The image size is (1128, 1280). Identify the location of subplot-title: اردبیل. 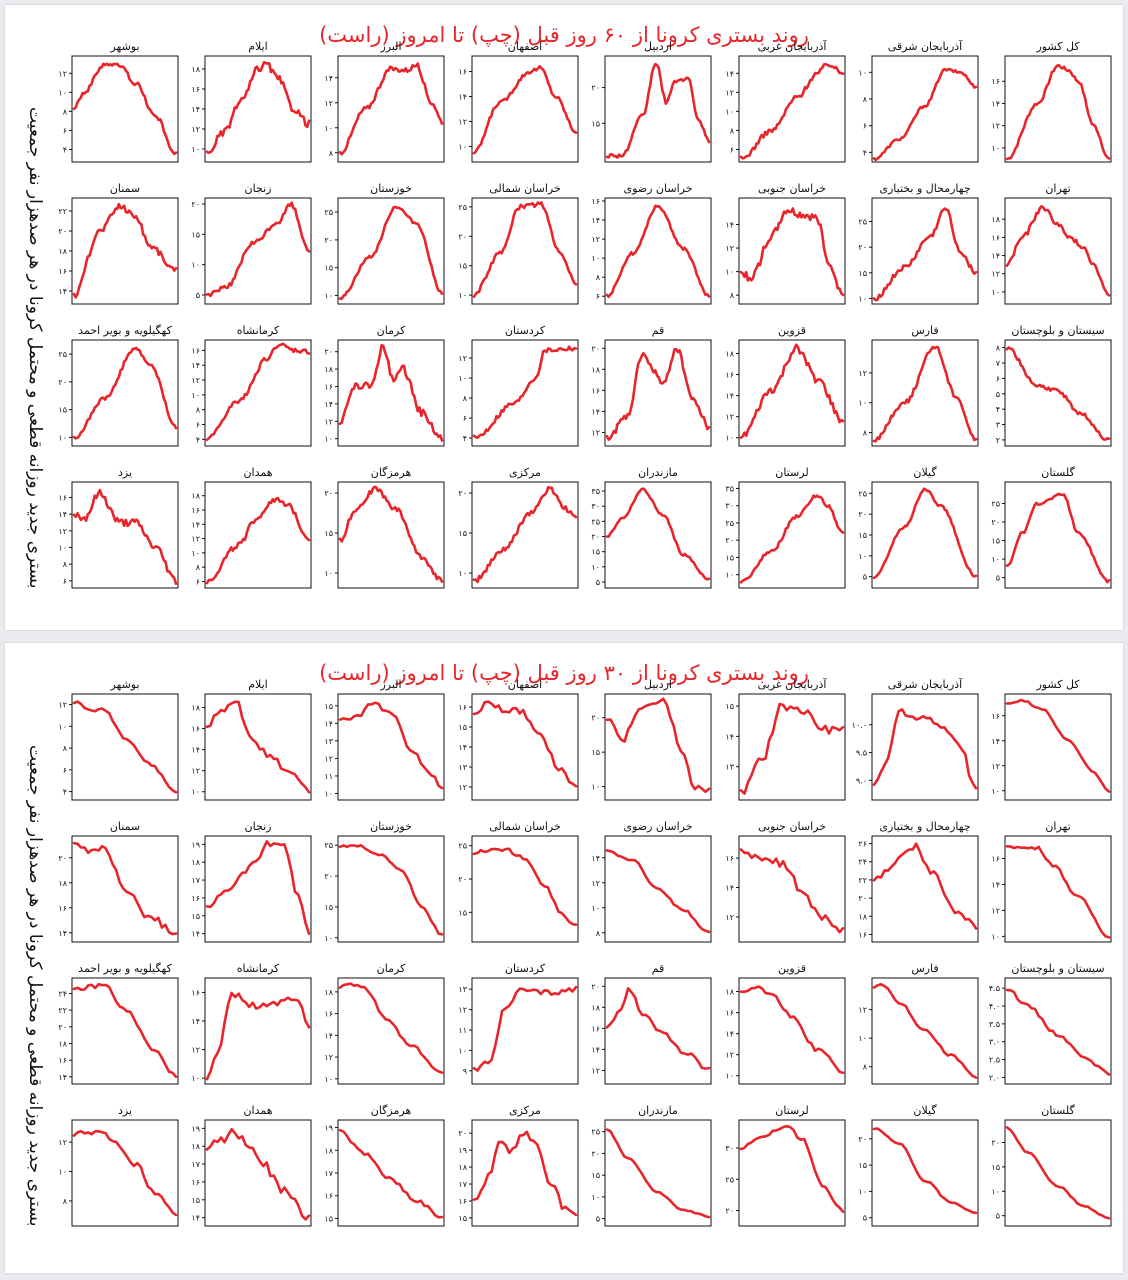
(658, 684).